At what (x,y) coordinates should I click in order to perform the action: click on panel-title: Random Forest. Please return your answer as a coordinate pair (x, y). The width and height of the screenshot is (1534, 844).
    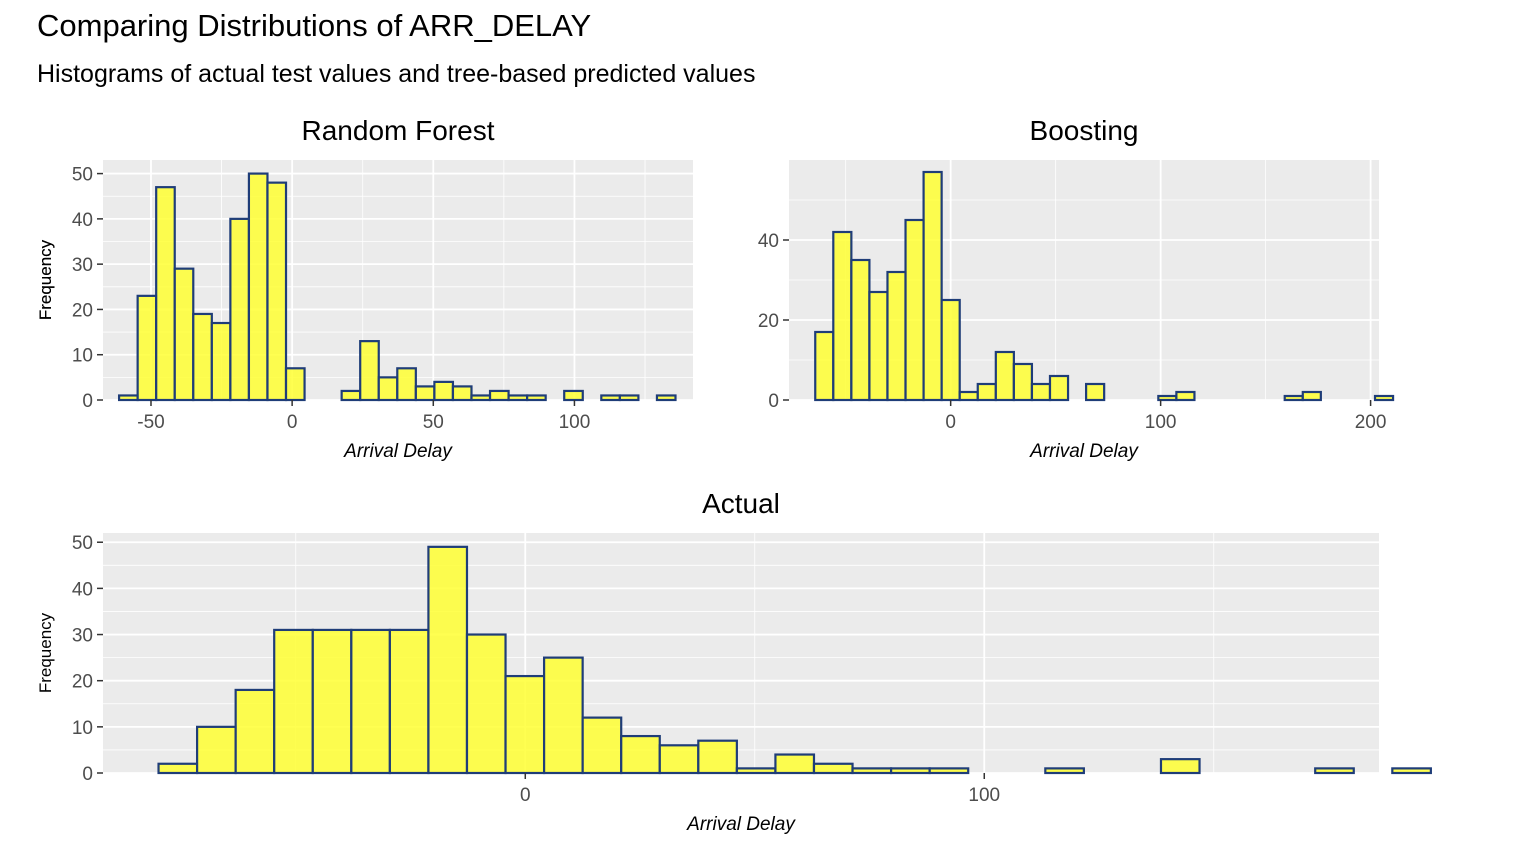
    Looking at the image, I should click on (398, 130).